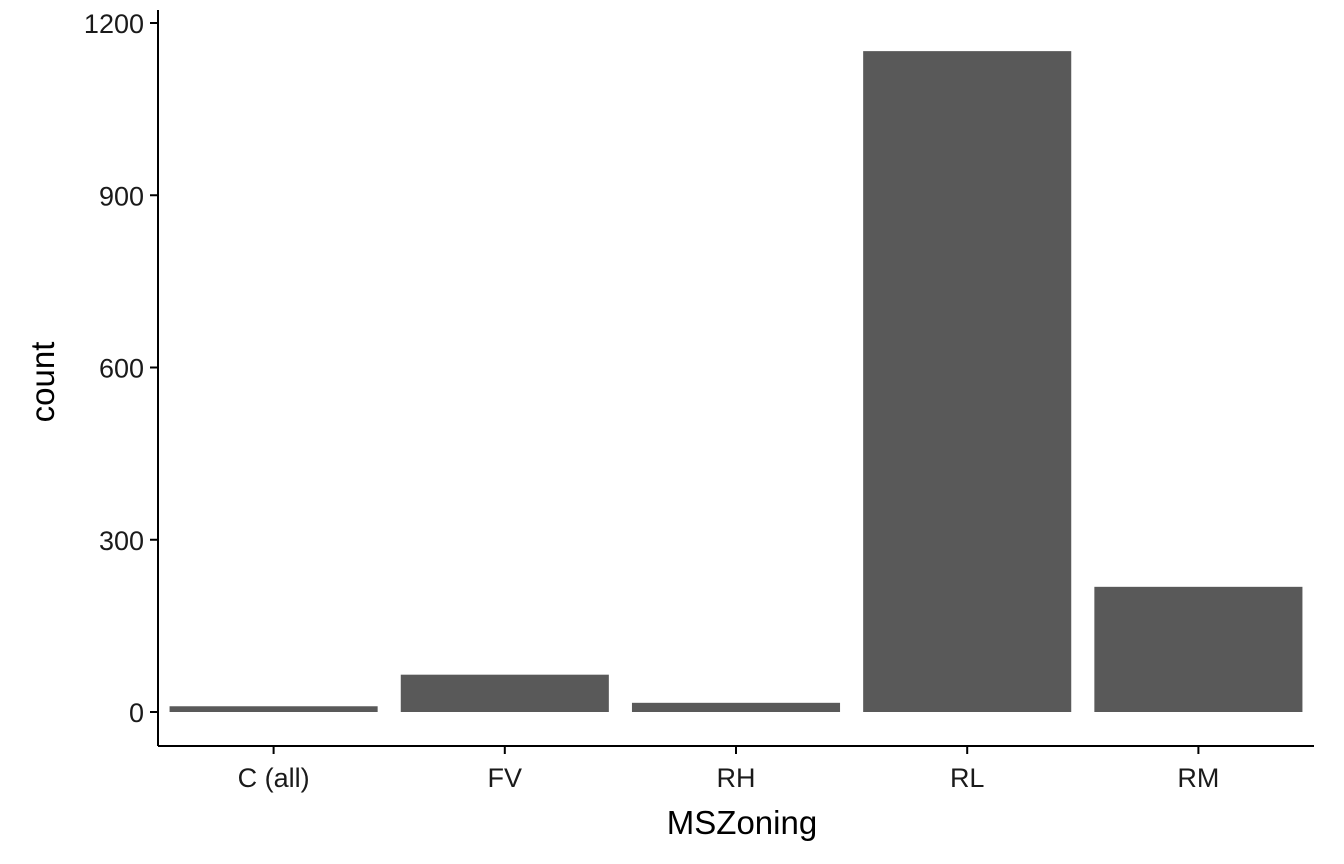 This screenshot has height=864, width=1344. Describe the element at coordinates (742, 822) in the screenshot. I see `x-axis-title: MSZoning` at that location.